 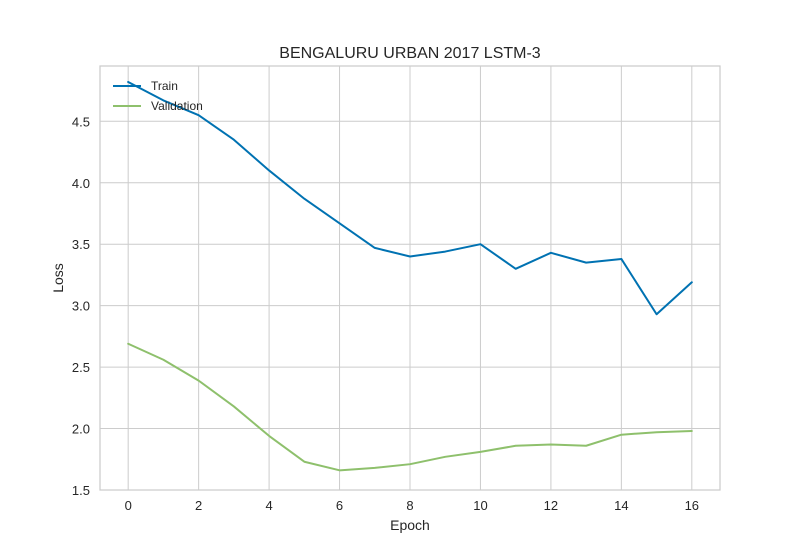 I want to click on chart-title: BENGALURU URBAN 2017 LSTM-3, so click(x=410, y=53).